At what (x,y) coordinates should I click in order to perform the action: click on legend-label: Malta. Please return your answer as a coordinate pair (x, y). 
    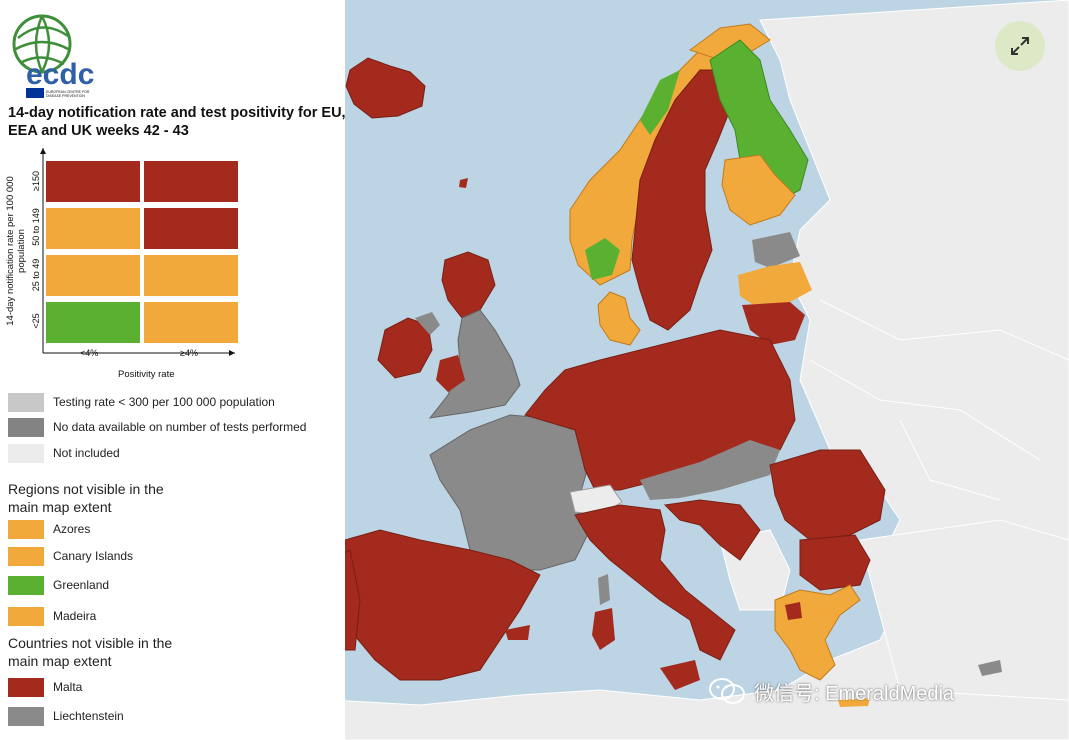
    Looking at the image, I should click on (68, 687).